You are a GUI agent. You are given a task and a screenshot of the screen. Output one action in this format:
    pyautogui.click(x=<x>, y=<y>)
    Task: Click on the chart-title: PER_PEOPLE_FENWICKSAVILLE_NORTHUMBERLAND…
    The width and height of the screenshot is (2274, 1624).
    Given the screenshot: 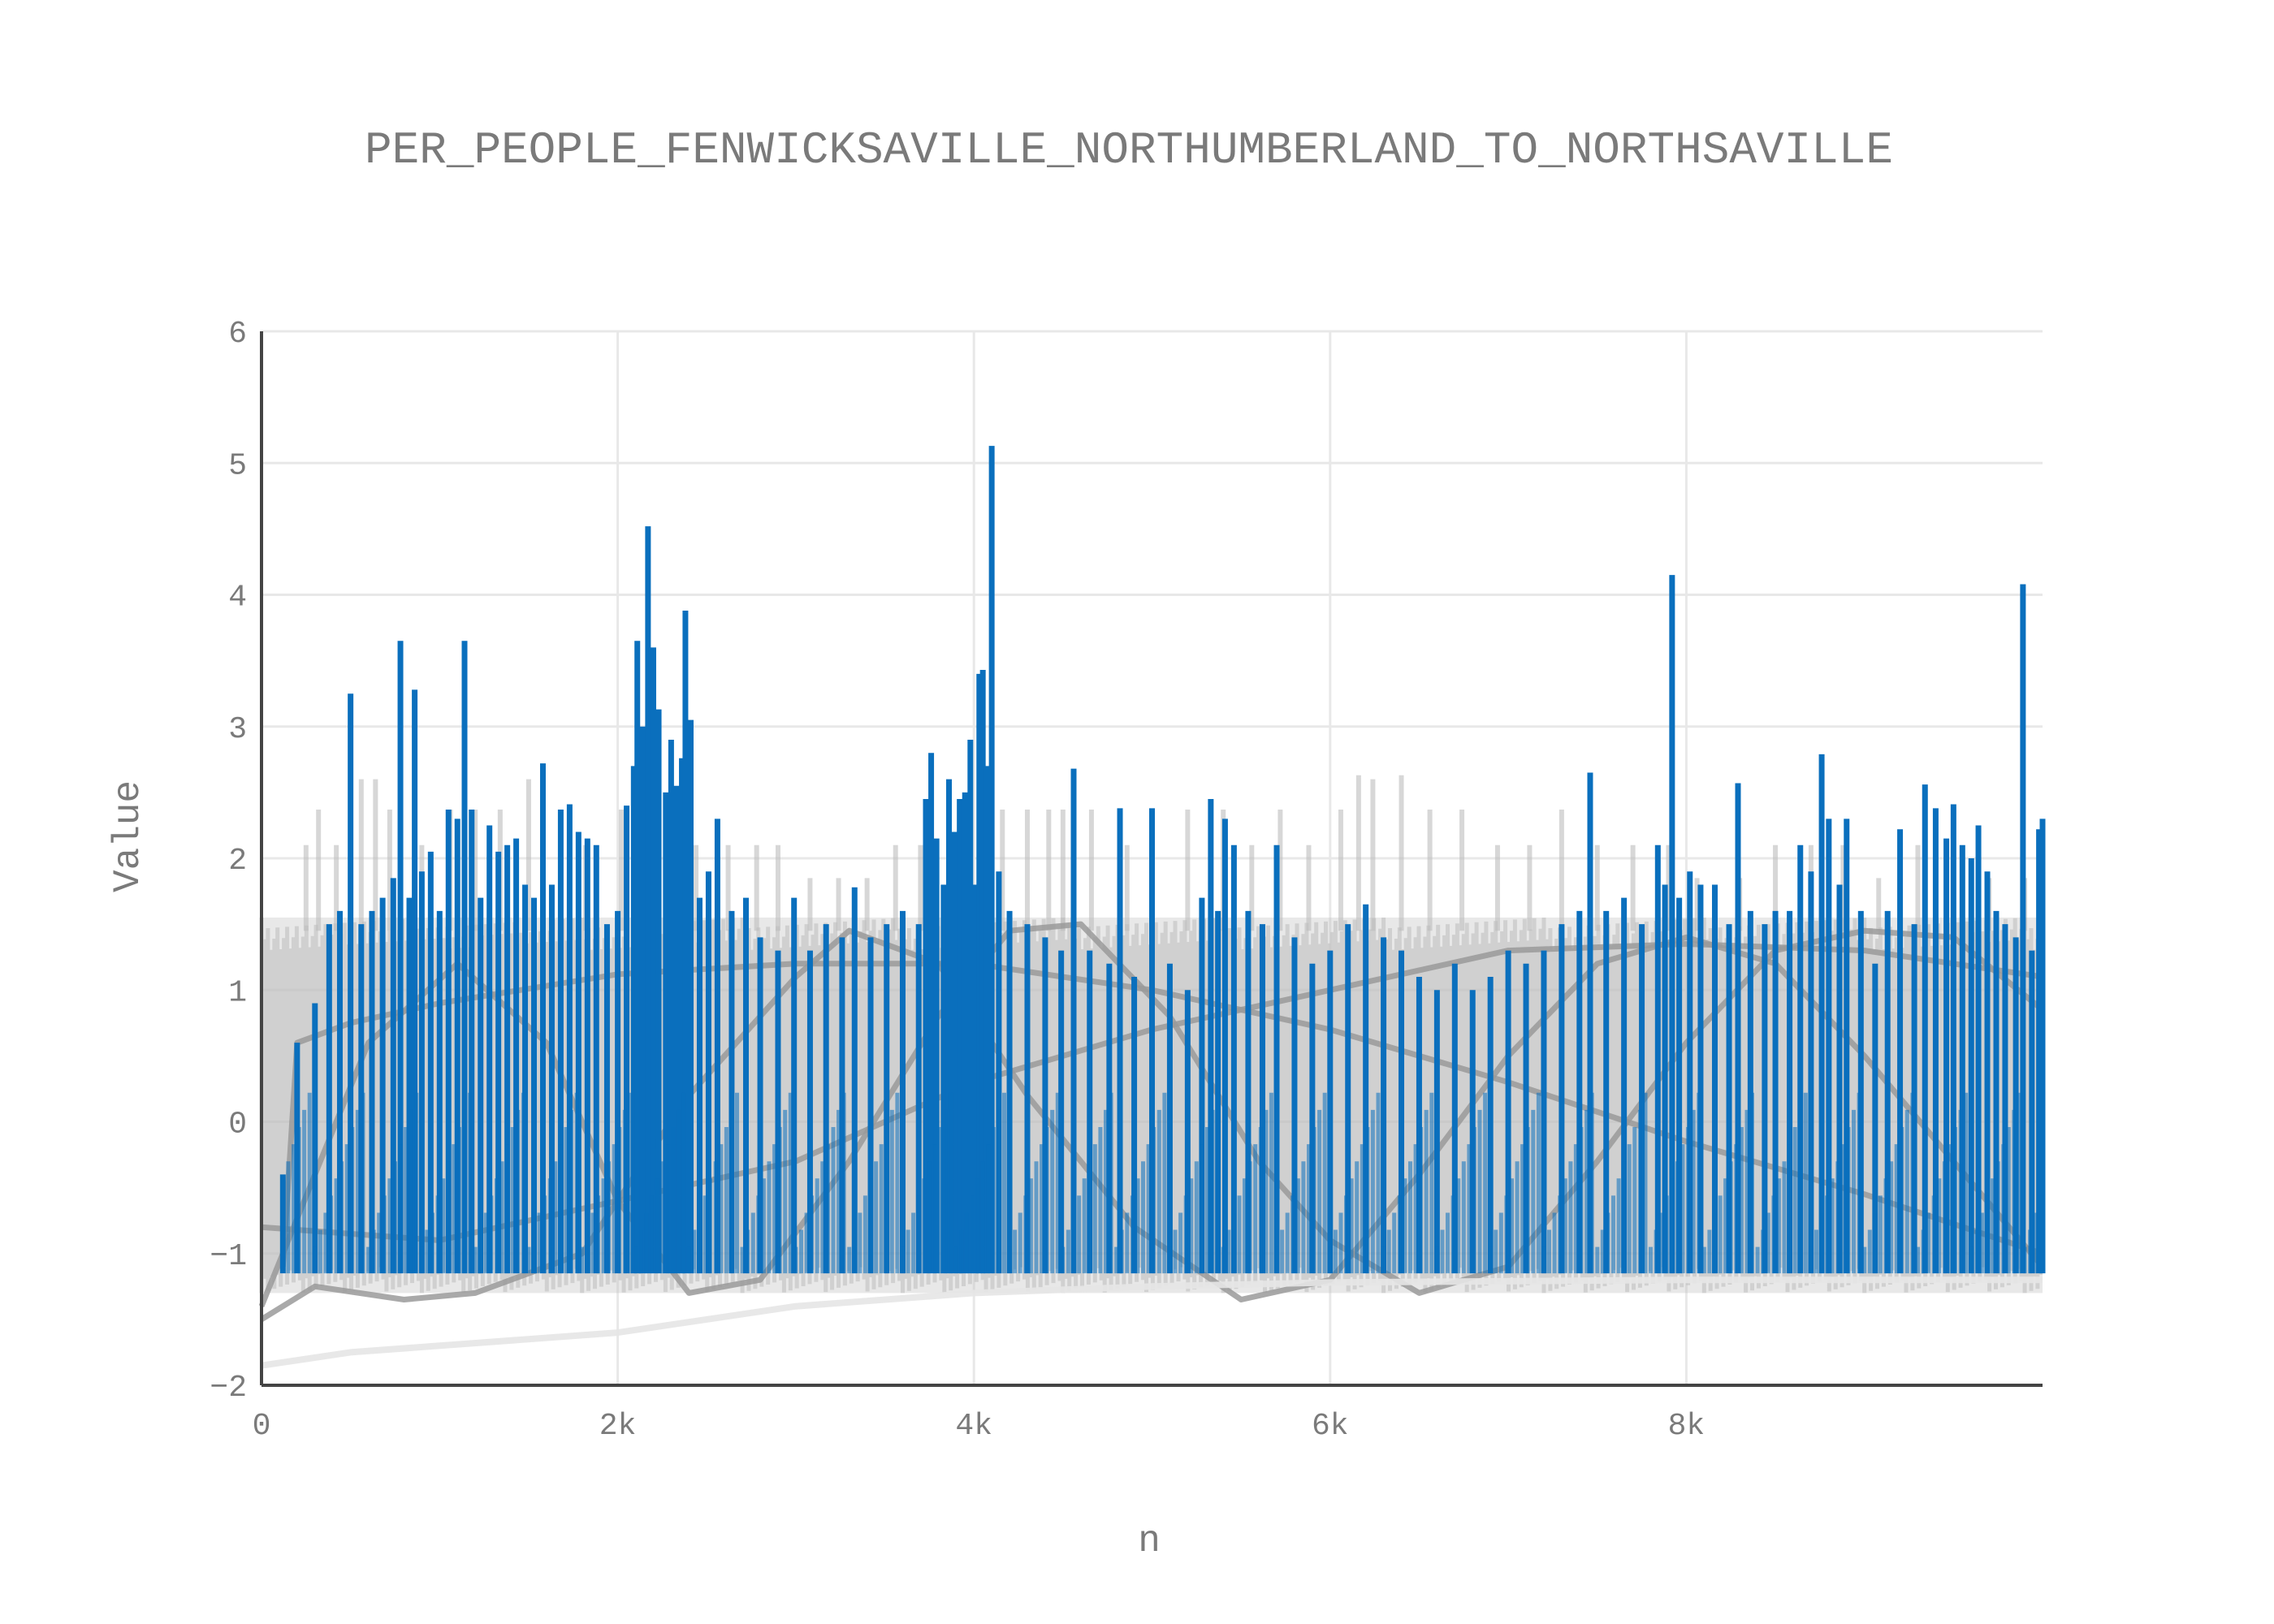 What is the action you would take?
    pyautogui.click(x=1129, y=150)
    